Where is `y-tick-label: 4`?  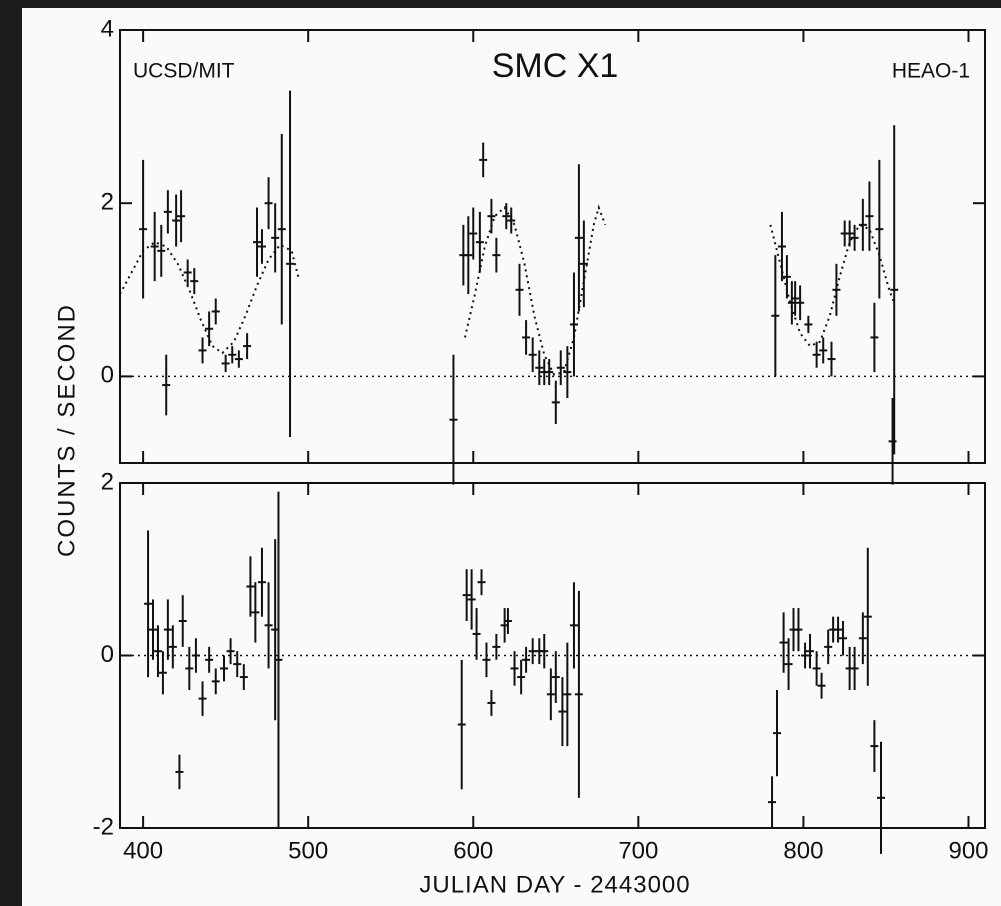
y-tick-label: 4 is located at coordinates (107, 28).